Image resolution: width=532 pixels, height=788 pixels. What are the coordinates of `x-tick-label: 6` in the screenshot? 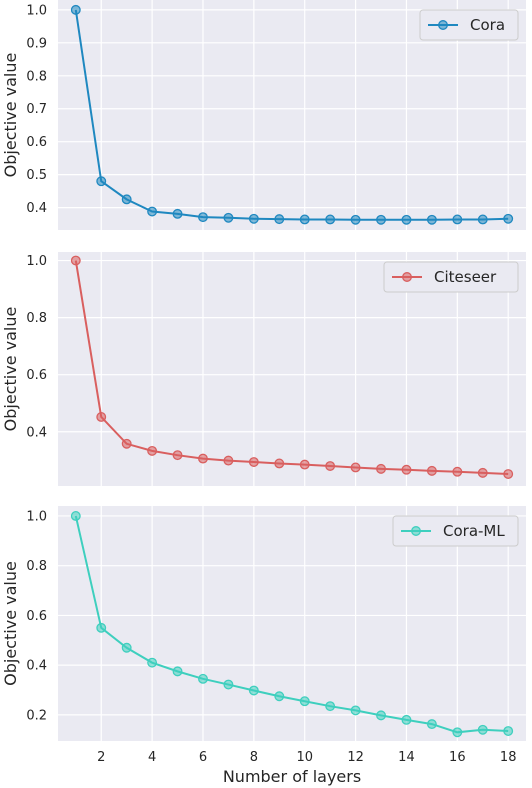 It's located at (203, 757).